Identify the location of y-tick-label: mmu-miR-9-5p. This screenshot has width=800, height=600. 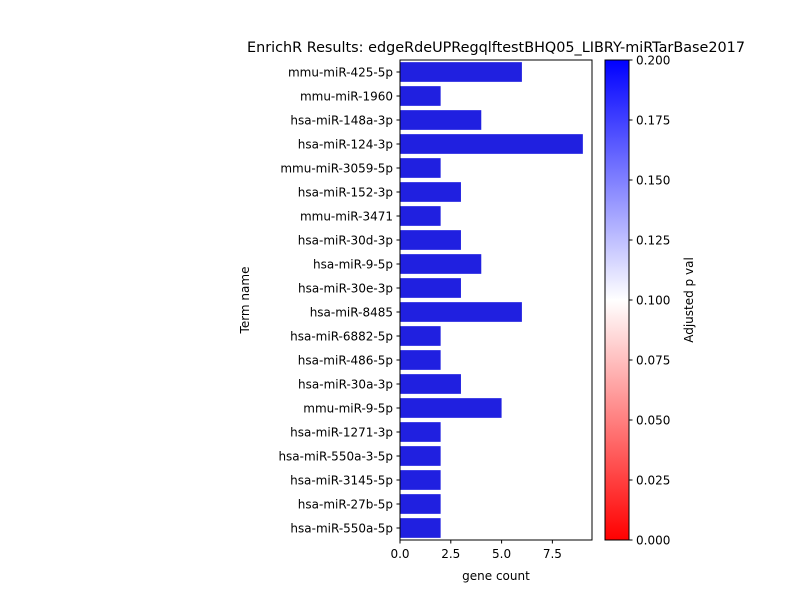
(348, 409).